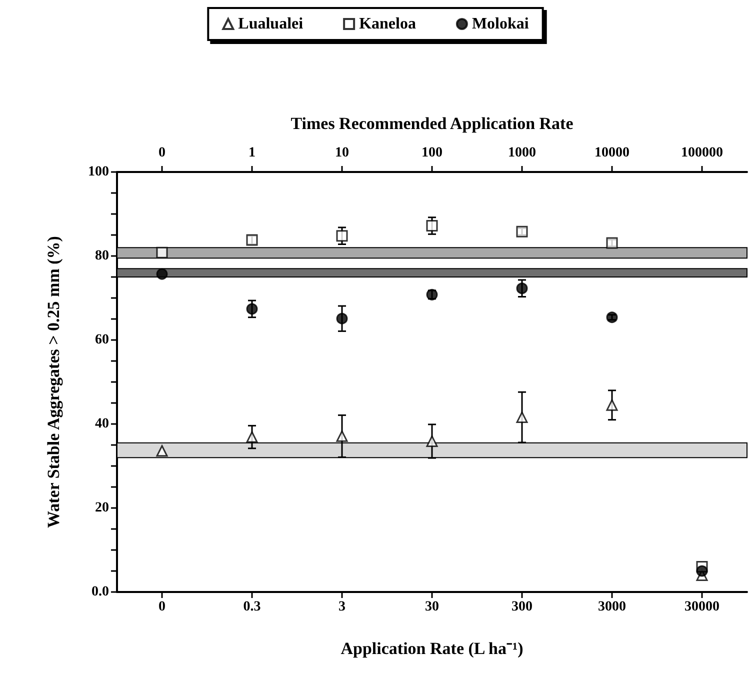 This screenshot has height=685, width=751. What do you see at coordinates (162, 607) in the screenshot?
I see `x-tick-label: 0` at bounding box center [162, 607].